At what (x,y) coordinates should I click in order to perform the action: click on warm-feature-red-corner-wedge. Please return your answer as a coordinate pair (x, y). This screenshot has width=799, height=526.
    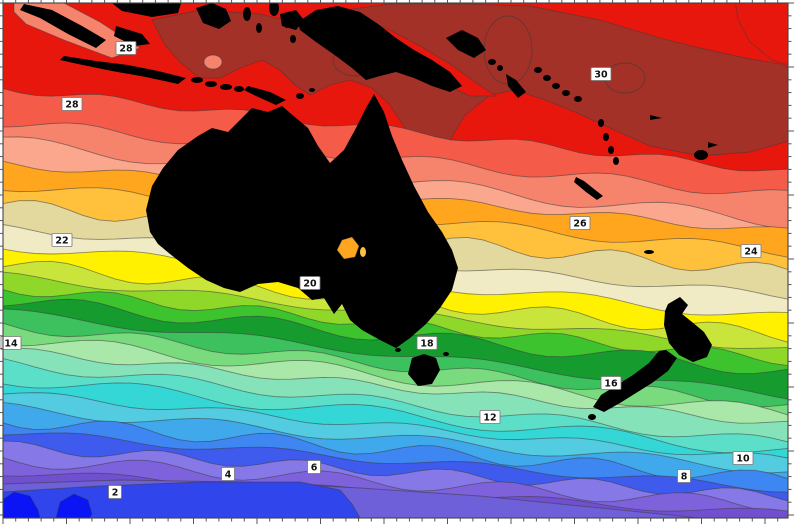
    Looking at the image, I should click on (761, 34).